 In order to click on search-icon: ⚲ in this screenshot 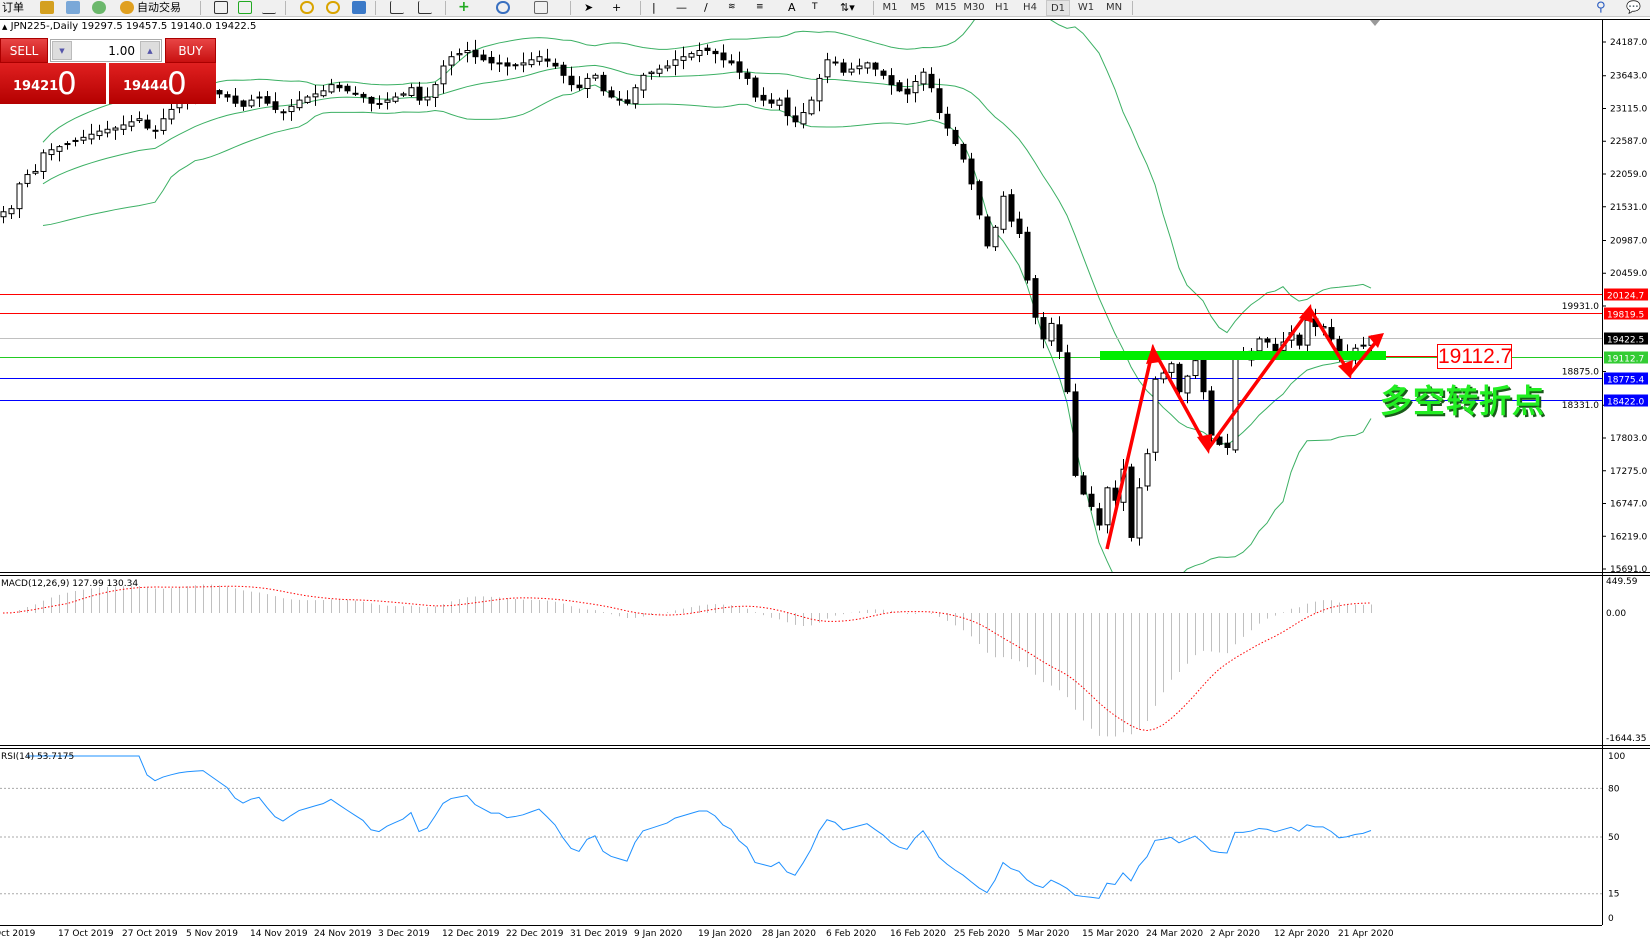, I will do `click(1601, 7)`.